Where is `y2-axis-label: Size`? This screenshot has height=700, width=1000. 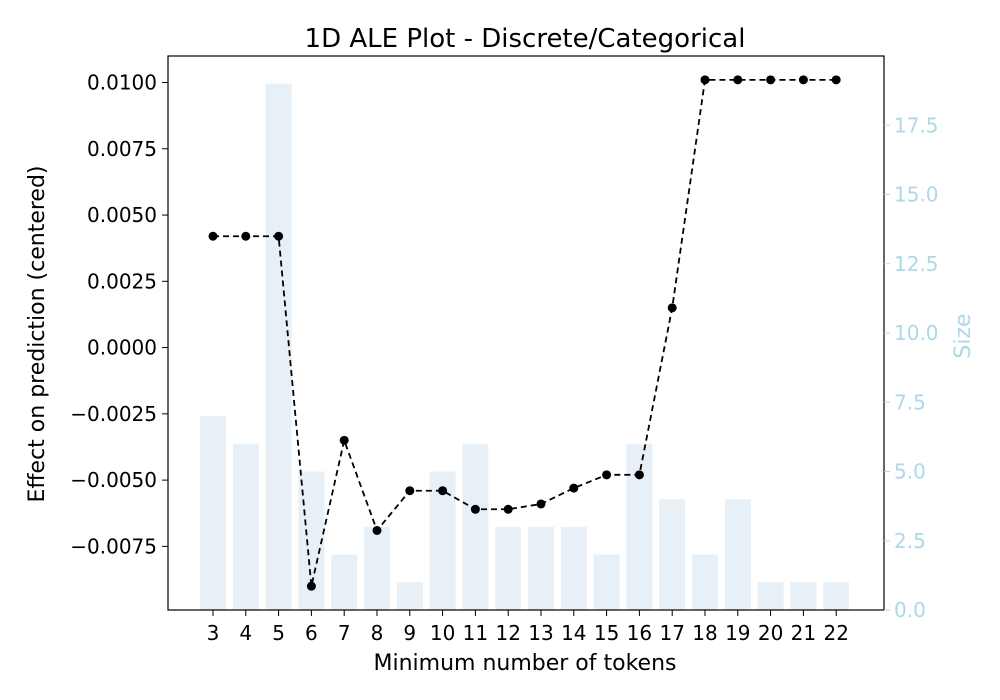 y2-axis-label: Size is located at coordinates (963, 335).